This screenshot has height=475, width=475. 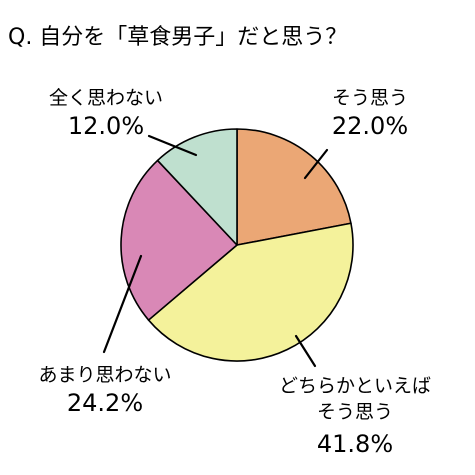 What do you see at coordinates (370, 126) in the screenshot?
I see `slice-value-label-1: 22.0%` at bounding box center [370, 126].